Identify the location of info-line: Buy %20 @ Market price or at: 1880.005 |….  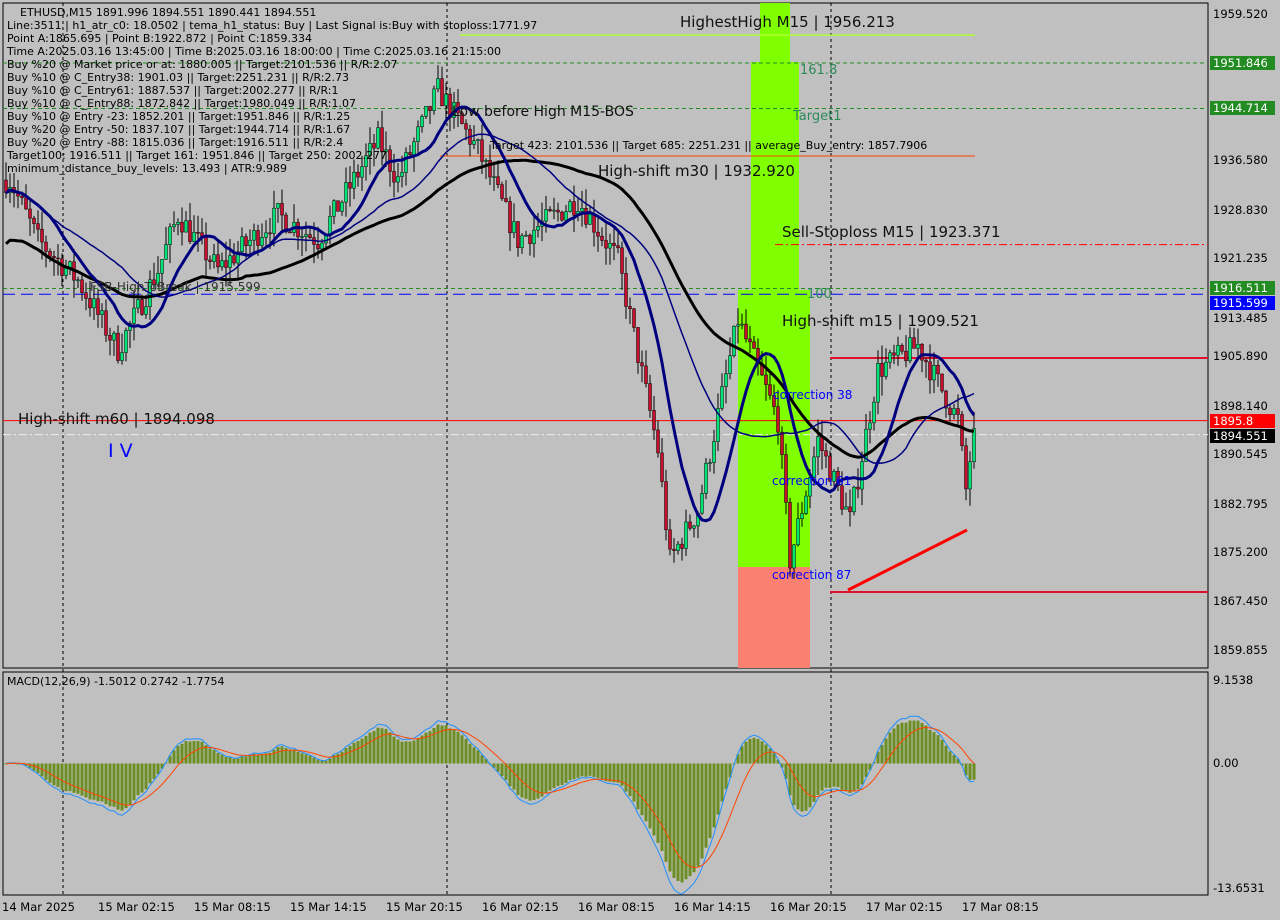
(202, 64).